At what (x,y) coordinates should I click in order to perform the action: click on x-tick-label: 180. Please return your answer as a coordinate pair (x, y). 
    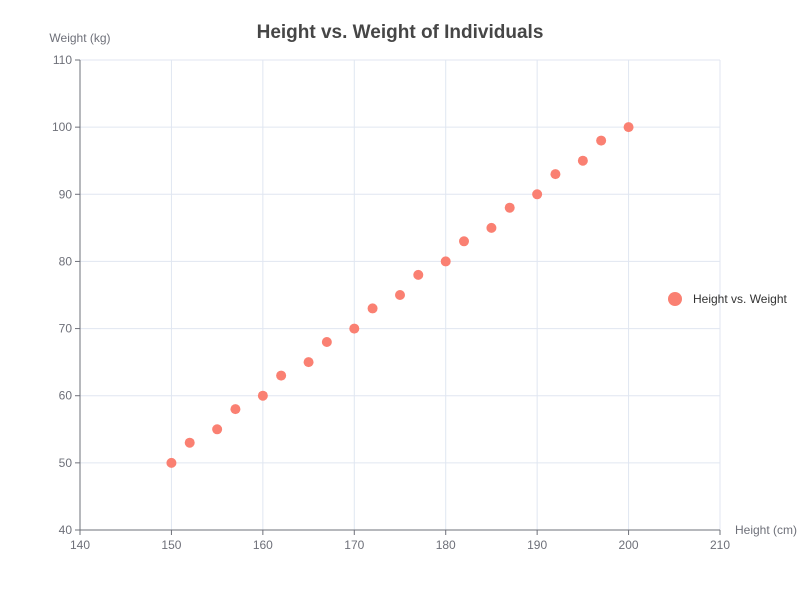
    Looking at the image, I should click on (446, 545).